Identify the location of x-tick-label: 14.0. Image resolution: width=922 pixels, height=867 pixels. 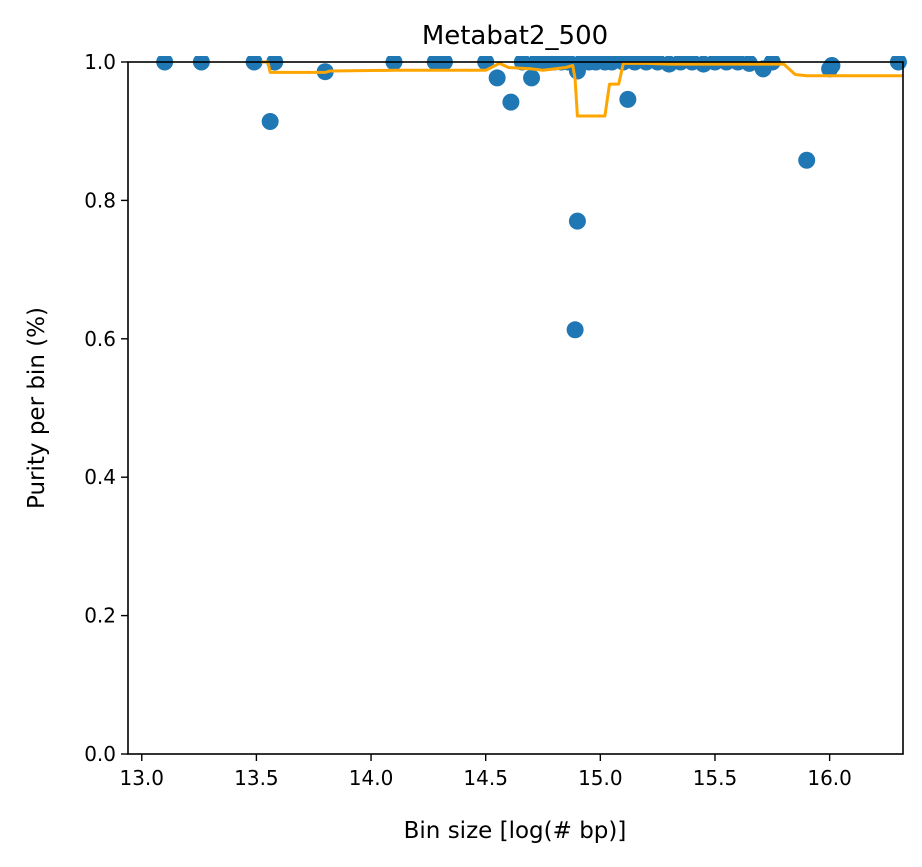
(371, 778).